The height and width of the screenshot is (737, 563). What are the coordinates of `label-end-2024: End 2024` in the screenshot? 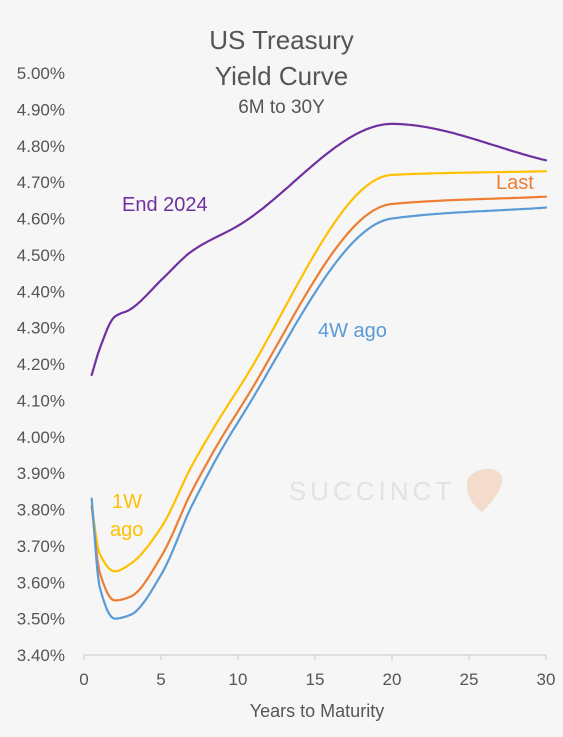 It's located at (165, 205).